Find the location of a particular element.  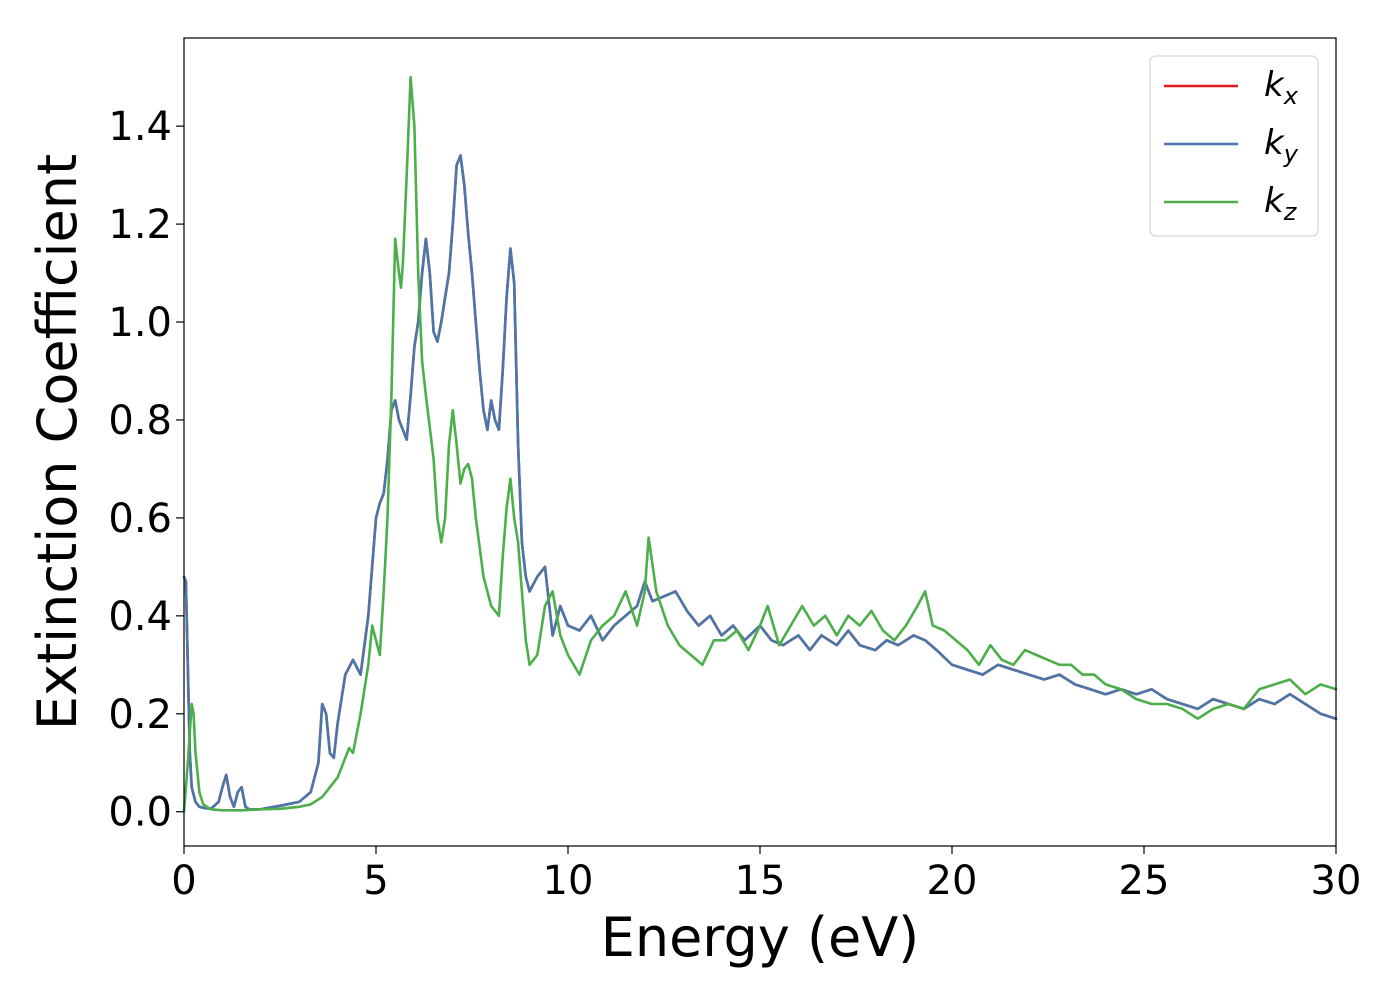

x-axis: 0 5 10 15 20 25 30 is located at coordinates (766, 875).